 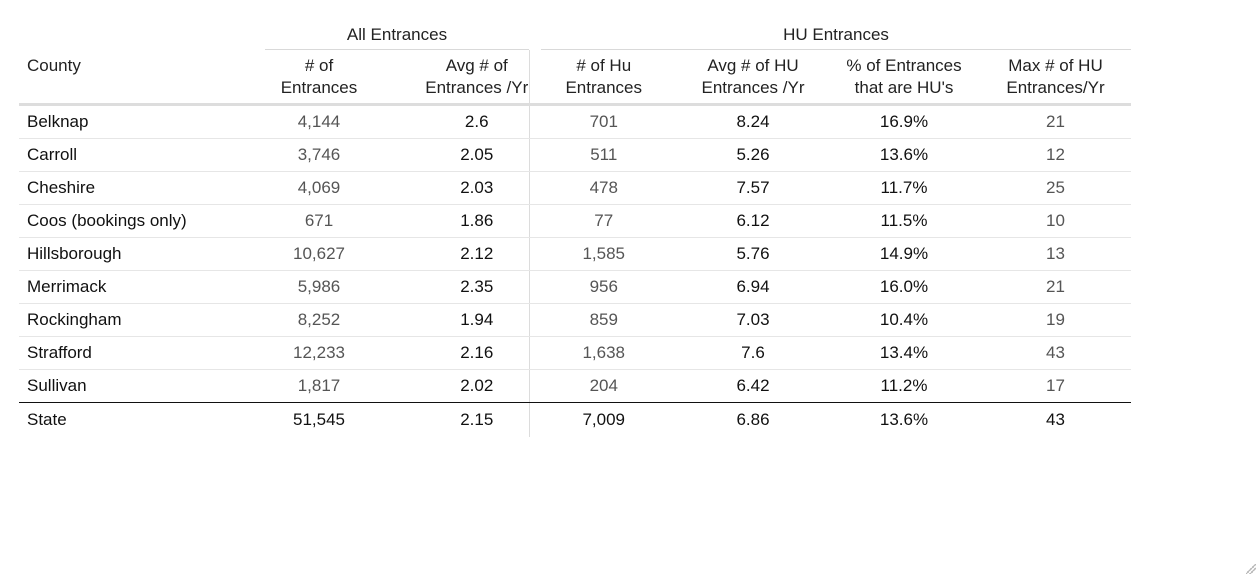 What do you see at coordinates (575, 419) in the screenshot?
I see `state-total-row: State 51,545 2.15 7,009 6.86 13.6% 43` at bounding box center [575, 419].